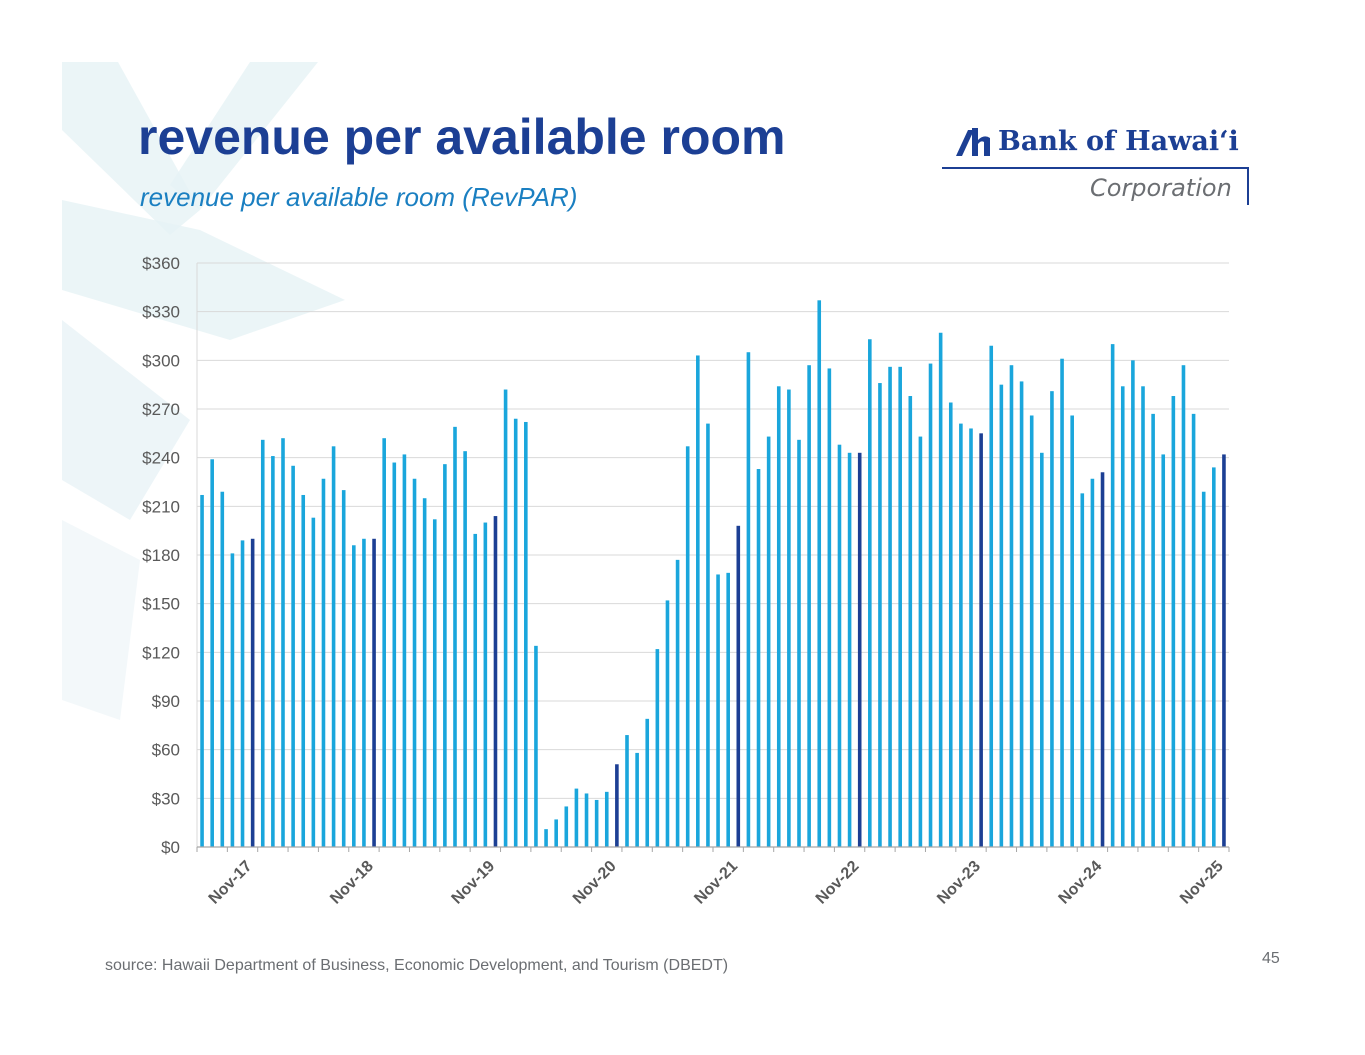 This screenshot has height=1055, width=1365. Describe the element at coordinates (474, 883) in the screenshot. I see `x-tick-label: Nov-19` at that location.